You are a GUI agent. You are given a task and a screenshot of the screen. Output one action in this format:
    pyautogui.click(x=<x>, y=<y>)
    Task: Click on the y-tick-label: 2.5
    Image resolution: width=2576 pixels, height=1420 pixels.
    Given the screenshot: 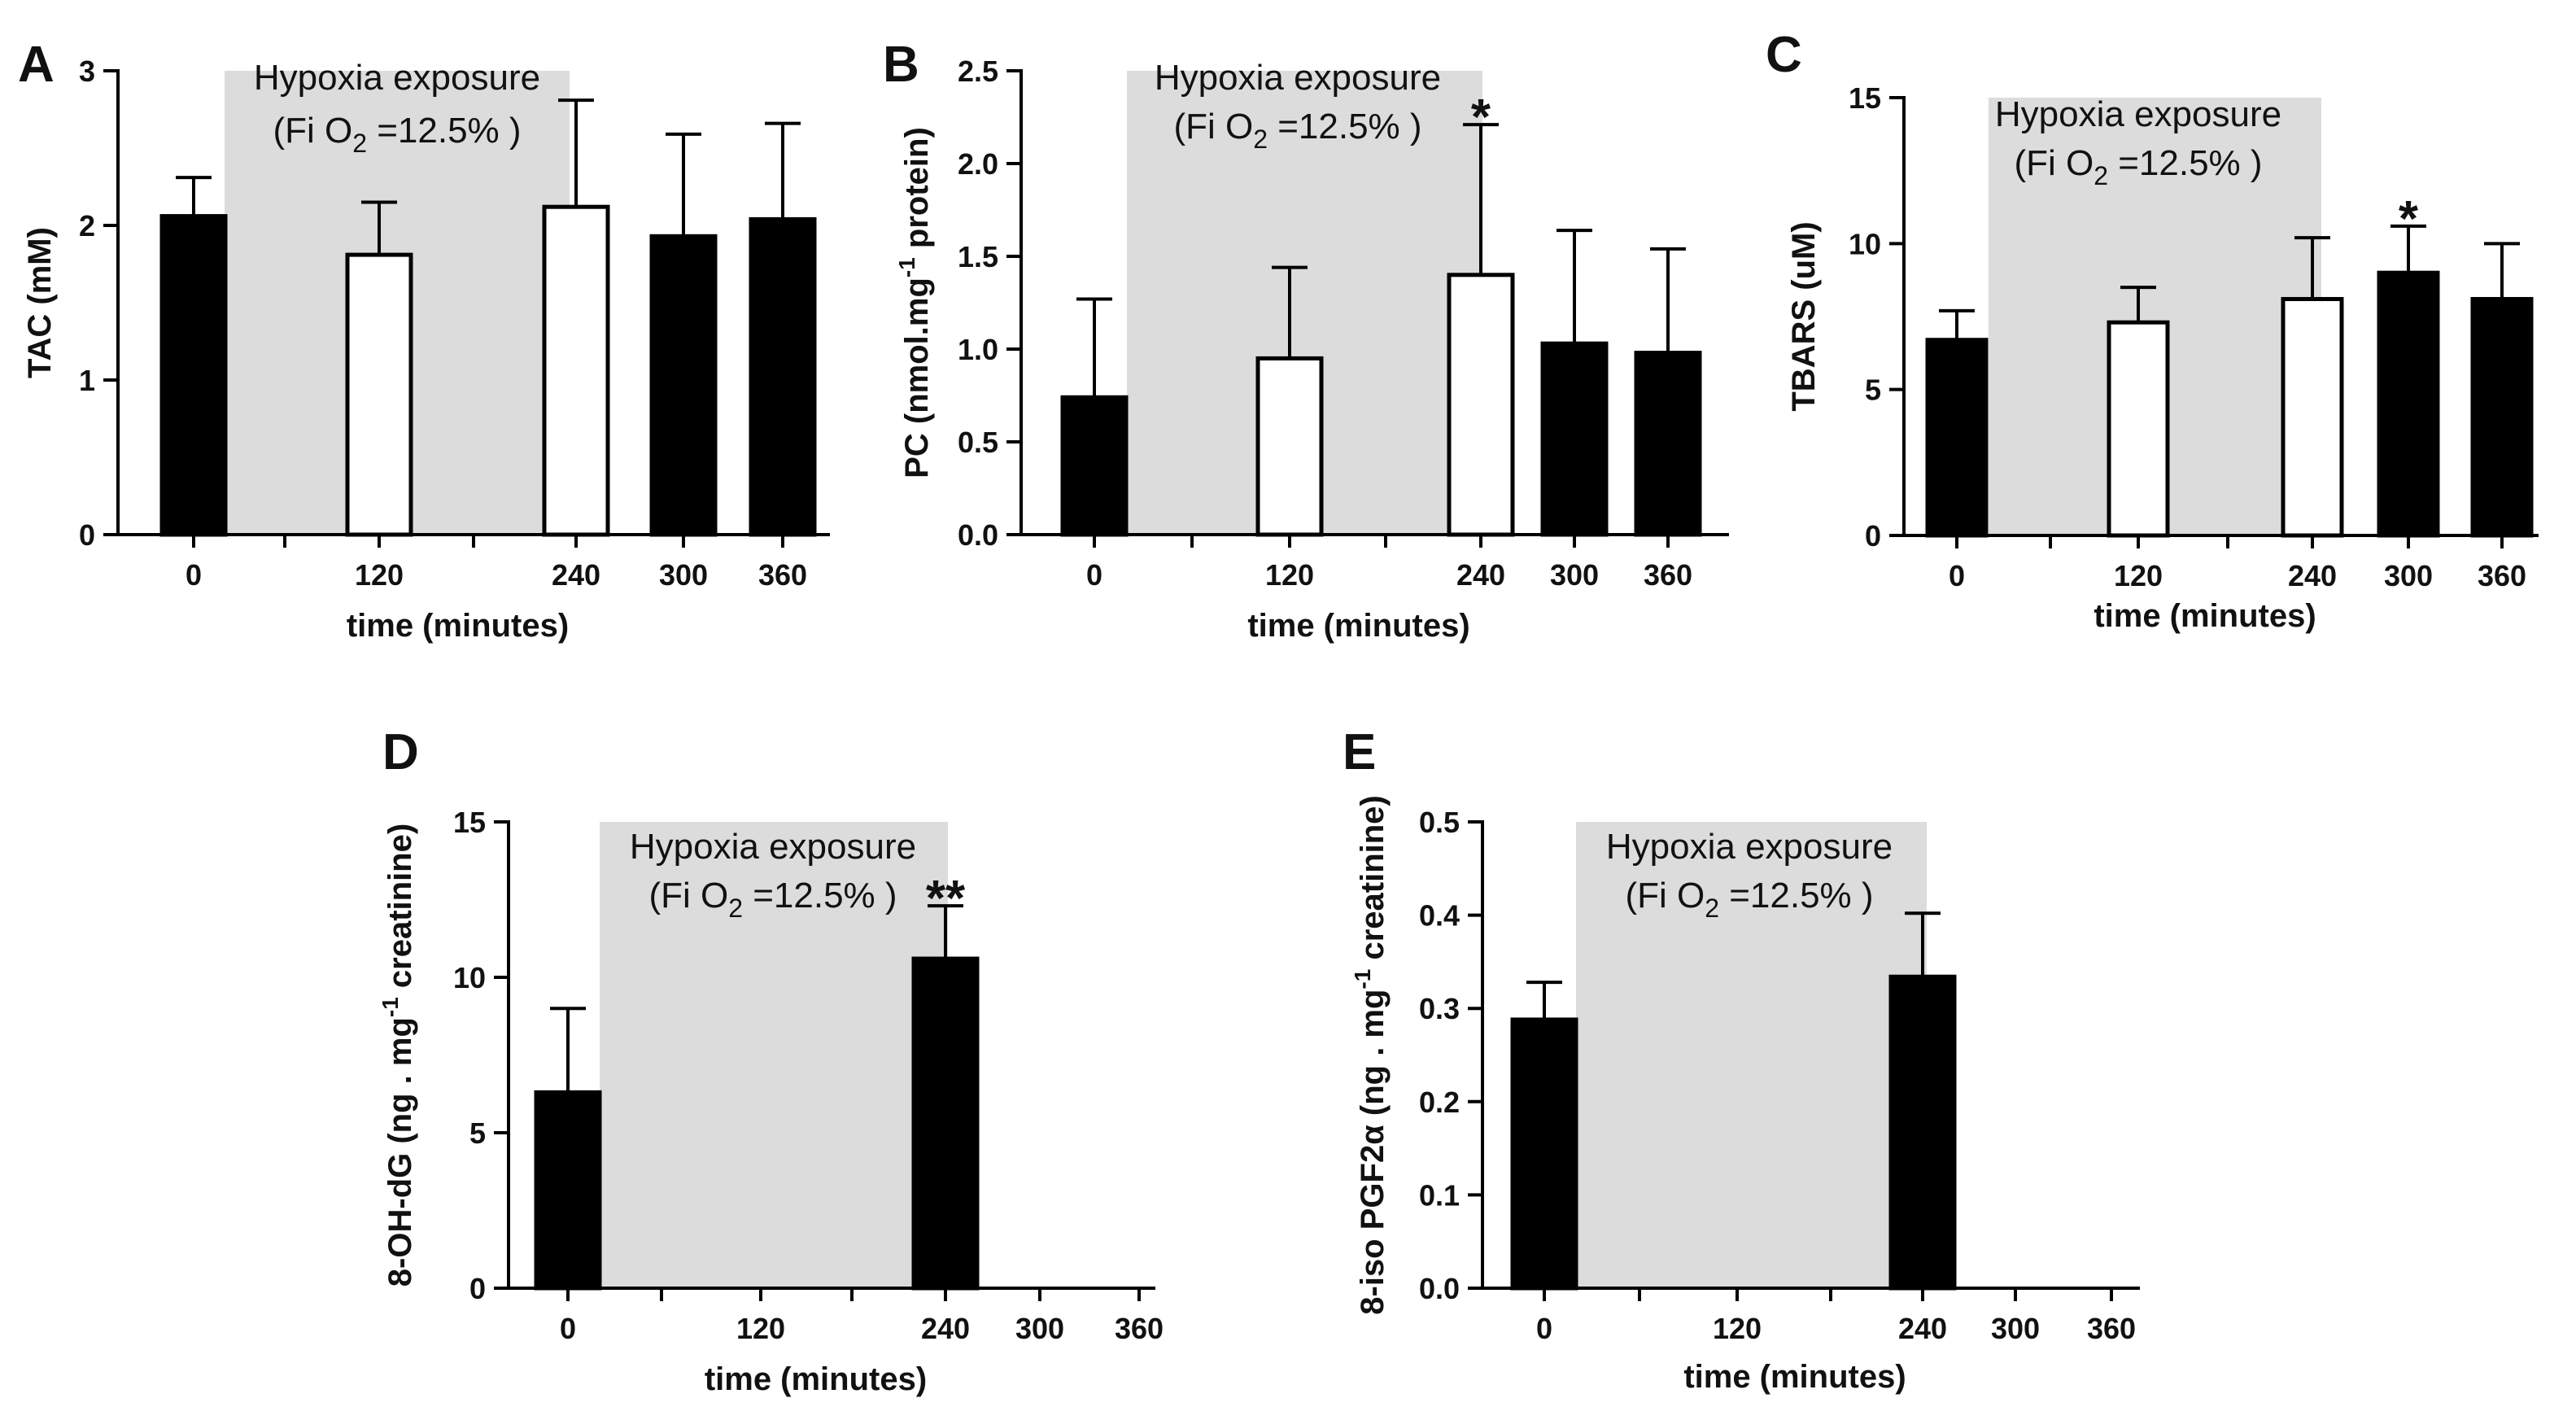 What is the action you would take?
    pyautogui.click(x=978, y=72)
    